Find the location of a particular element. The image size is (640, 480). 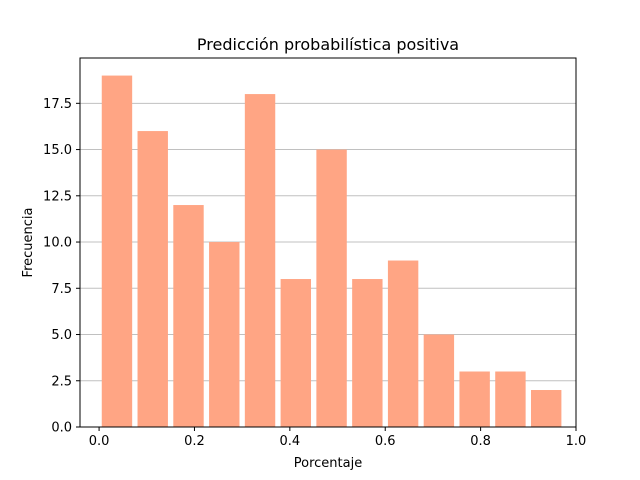

y-tick-label: 17.5 is located at coordinates (57, 104).